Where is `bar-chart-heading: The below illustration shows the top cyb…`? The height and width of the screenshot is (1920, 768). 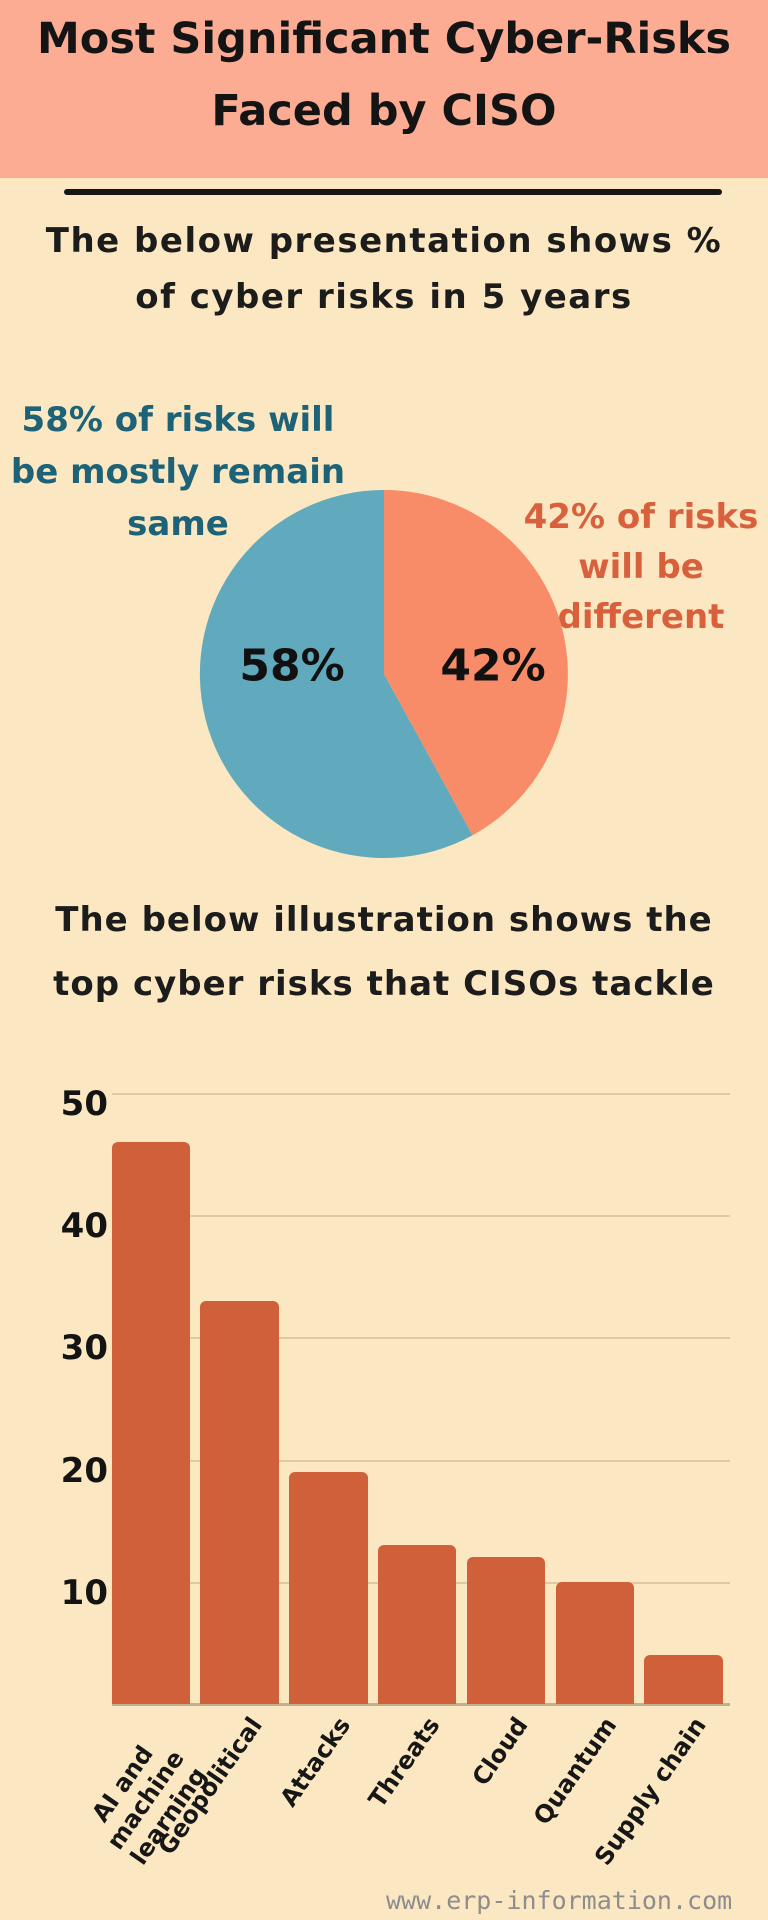
bar-chart-heading: The below illustration shows the top cyb… is located at coordinates (384, 952).